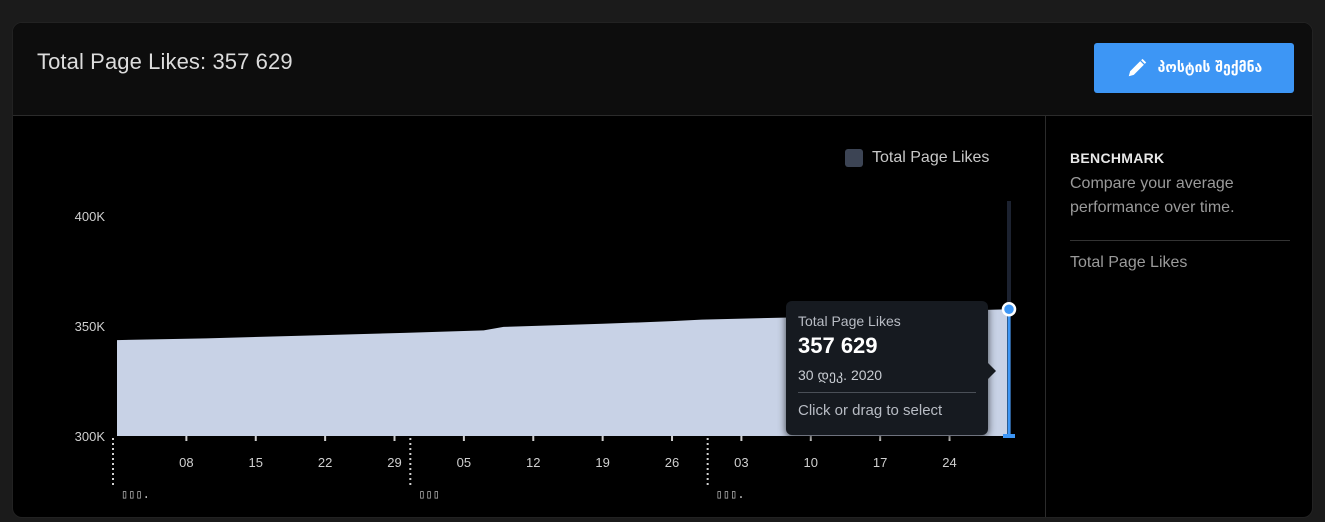 The image size is (1325, 522). Describe the element at coordinates (1009, 436) in the screenshot. I see `hover-base-marker` at that location.